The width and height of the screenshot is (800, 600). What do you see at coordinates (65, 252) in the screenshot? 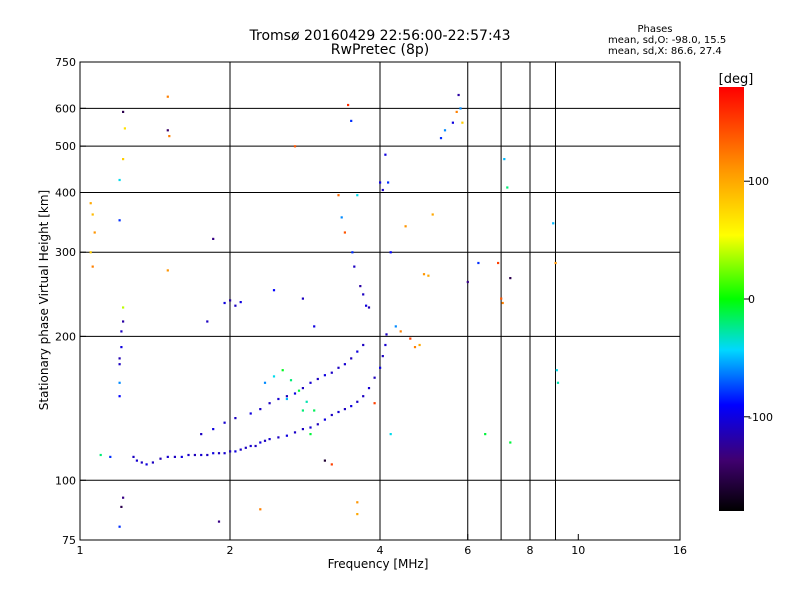
I see `y-tick-label: 300` at bounding box center [65, 252].